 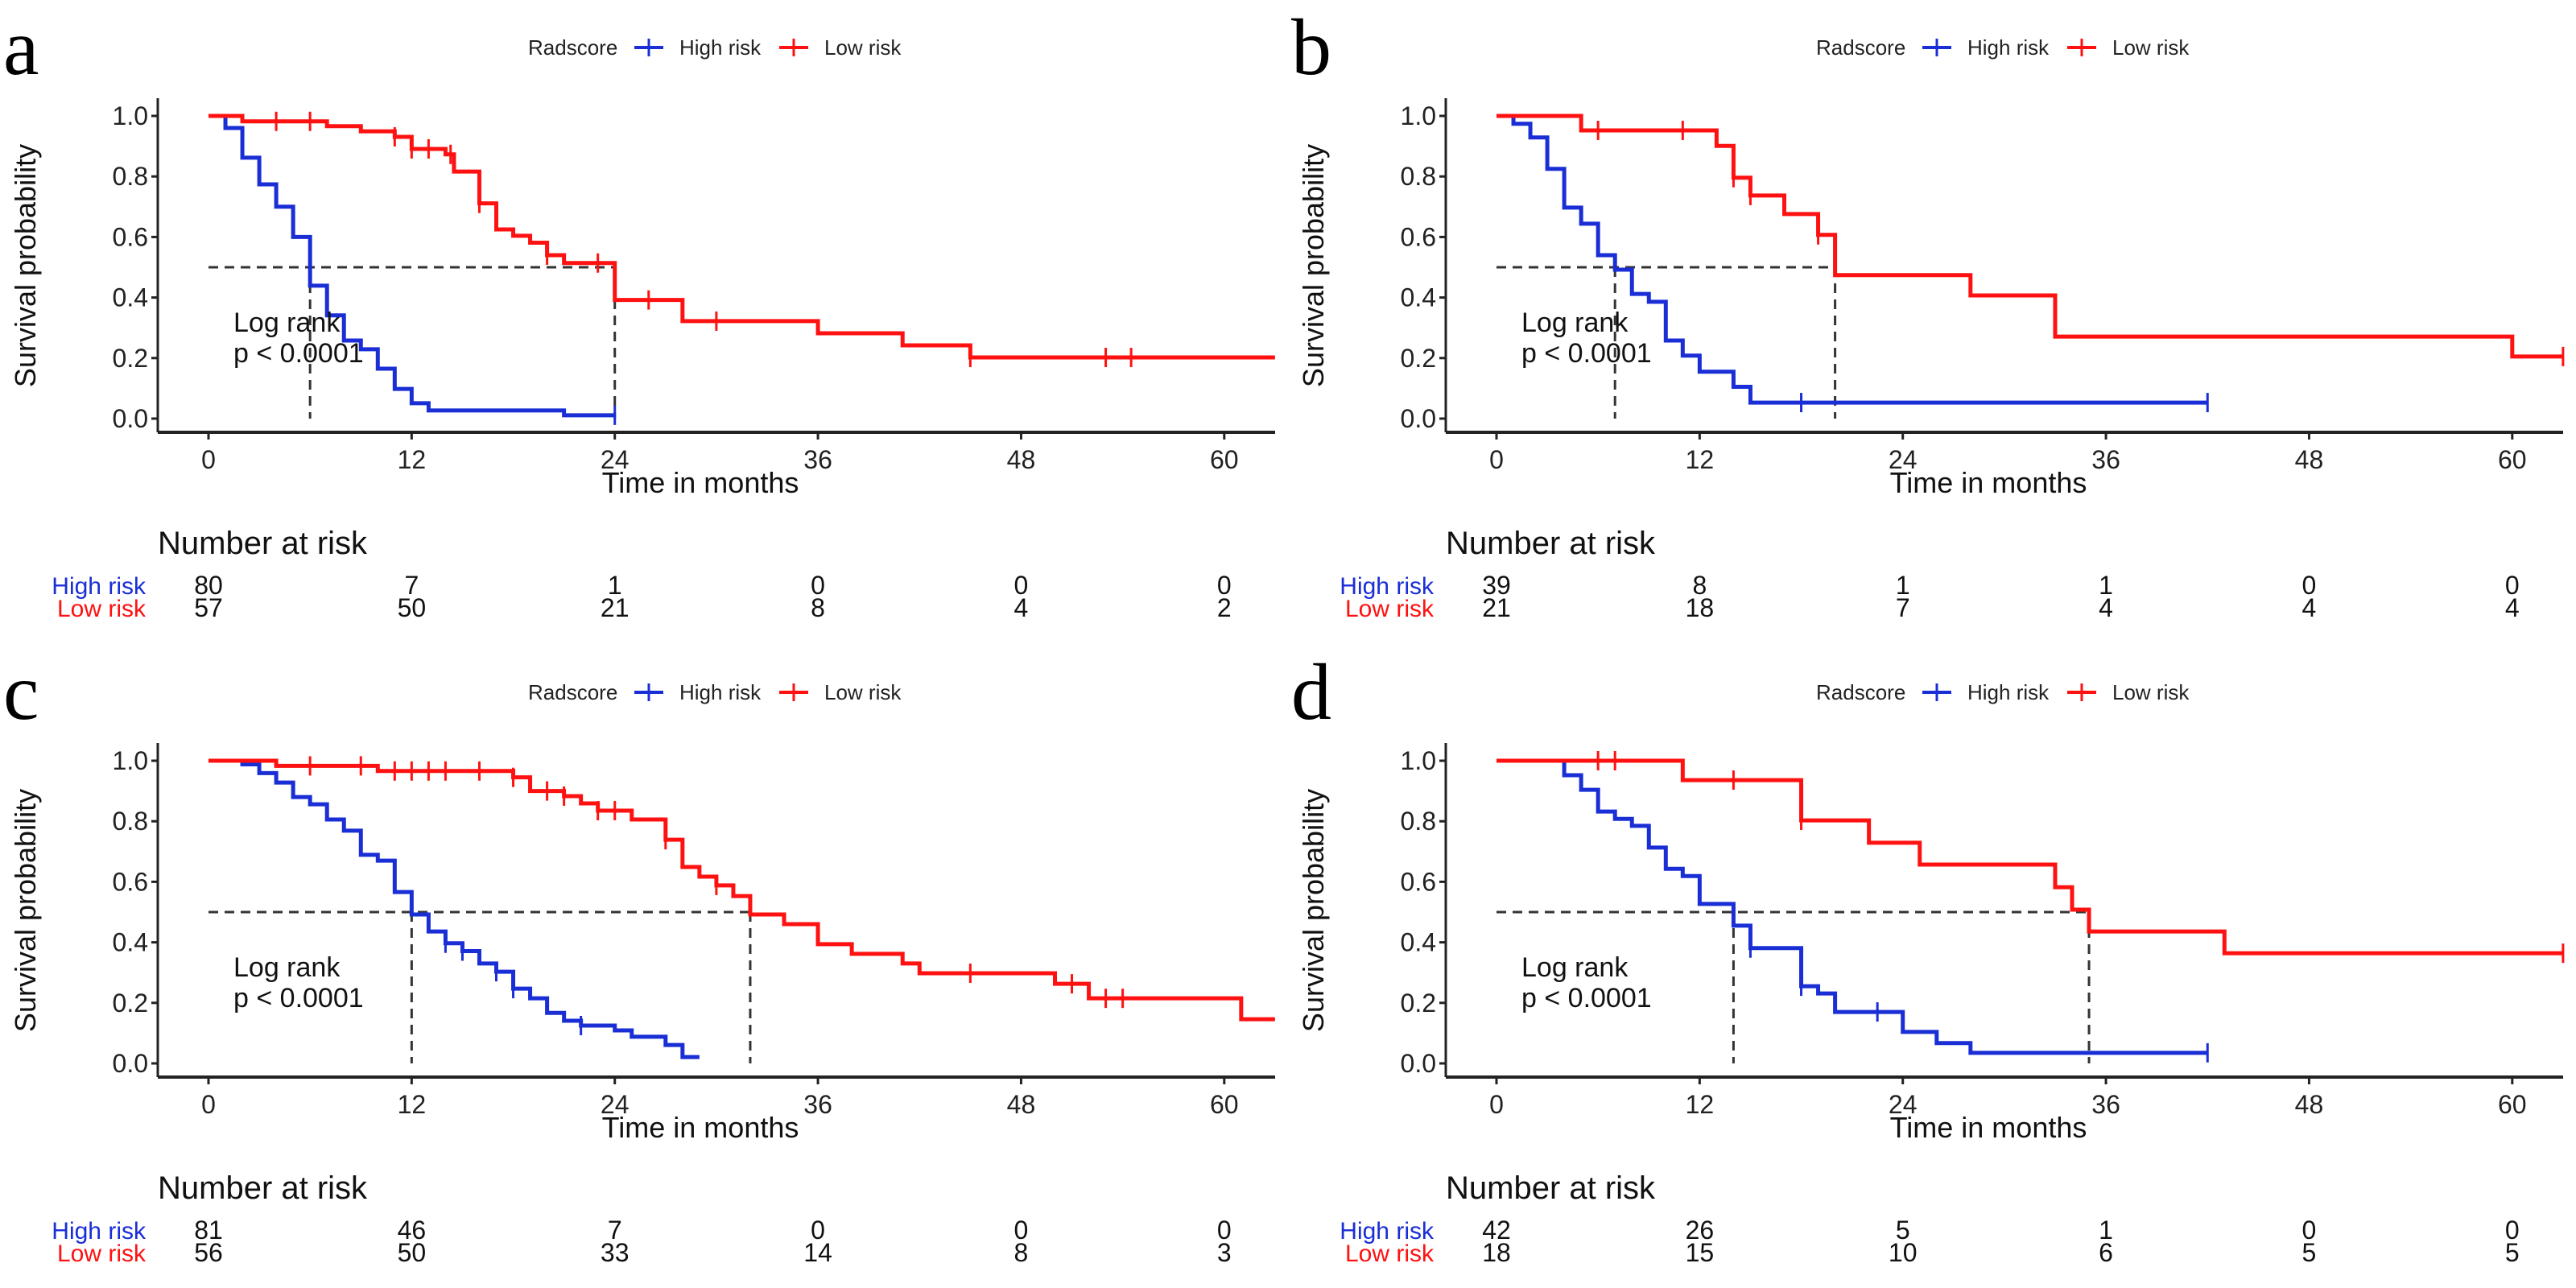 I want to click on x-tick-label: 0, so click(x=208, y=1104).